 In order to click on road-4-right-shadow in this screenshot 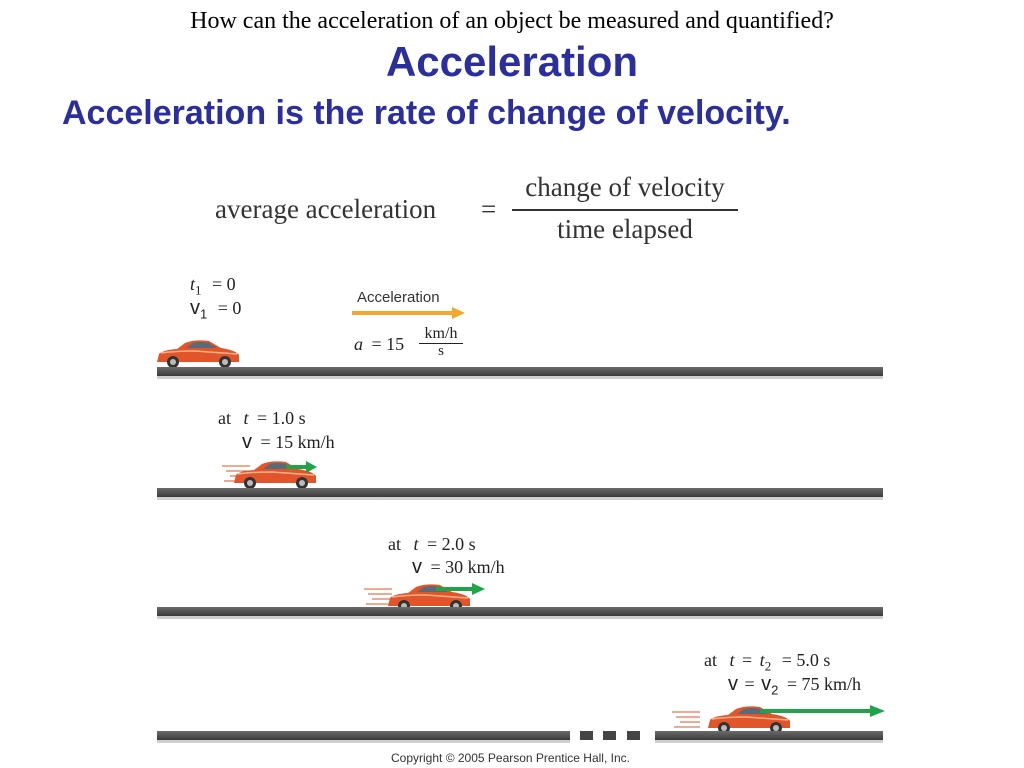, I will do `click(769, 741)`.